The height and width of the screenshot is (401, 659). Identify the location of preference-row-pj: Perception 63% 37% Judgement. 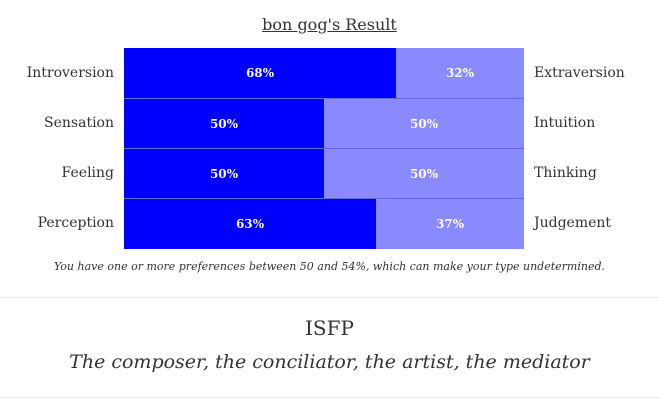
(329, 223).